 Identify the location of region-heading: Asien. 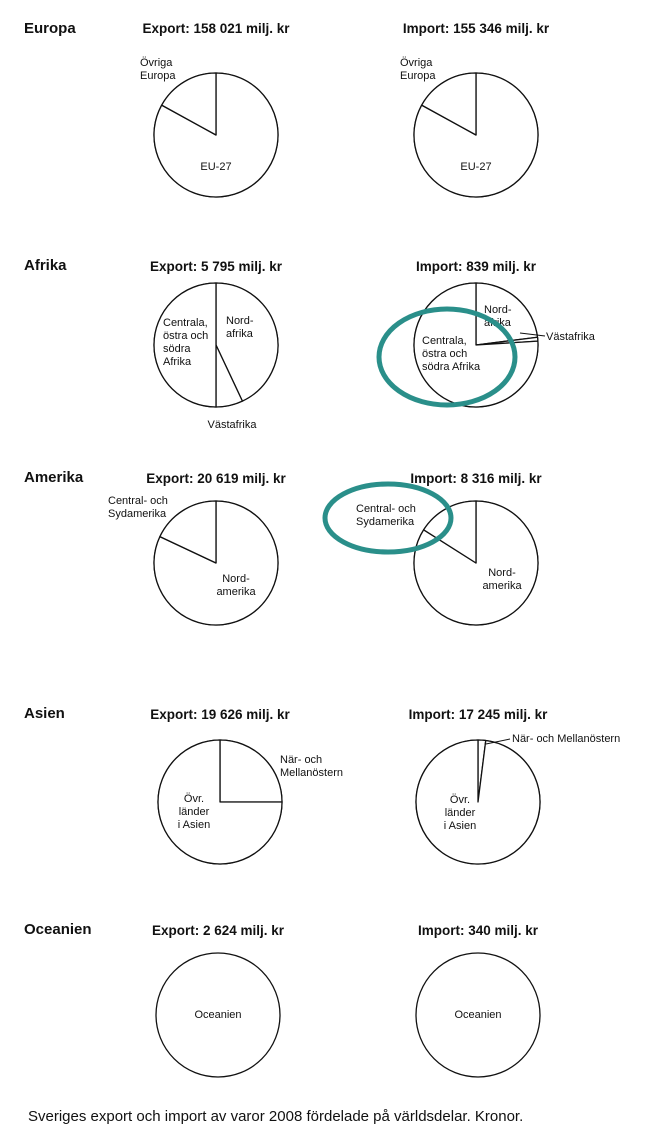
(44, 713).